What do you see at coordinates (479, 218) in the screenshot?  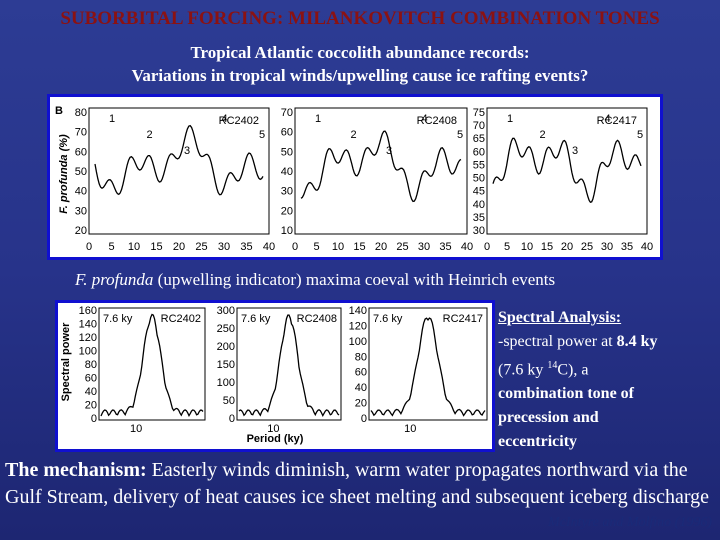 I see `y-tick-label: 35` at bounding box center [479, 218].